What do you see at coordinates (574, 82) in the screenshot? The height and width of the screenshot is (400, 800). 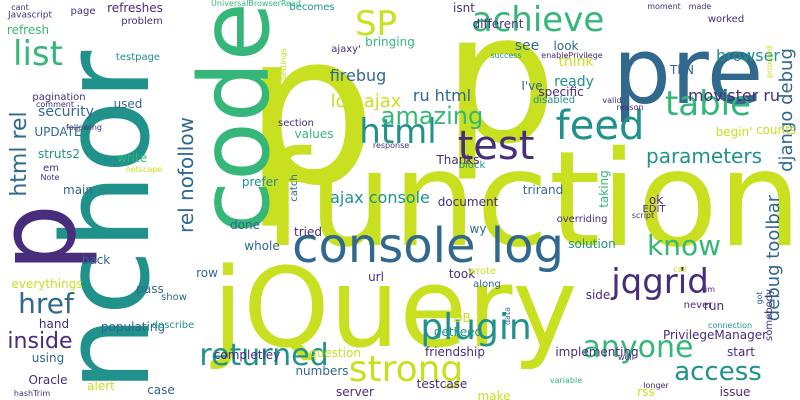 I see `cloud-word: ready` at bounding box center [574, 82].